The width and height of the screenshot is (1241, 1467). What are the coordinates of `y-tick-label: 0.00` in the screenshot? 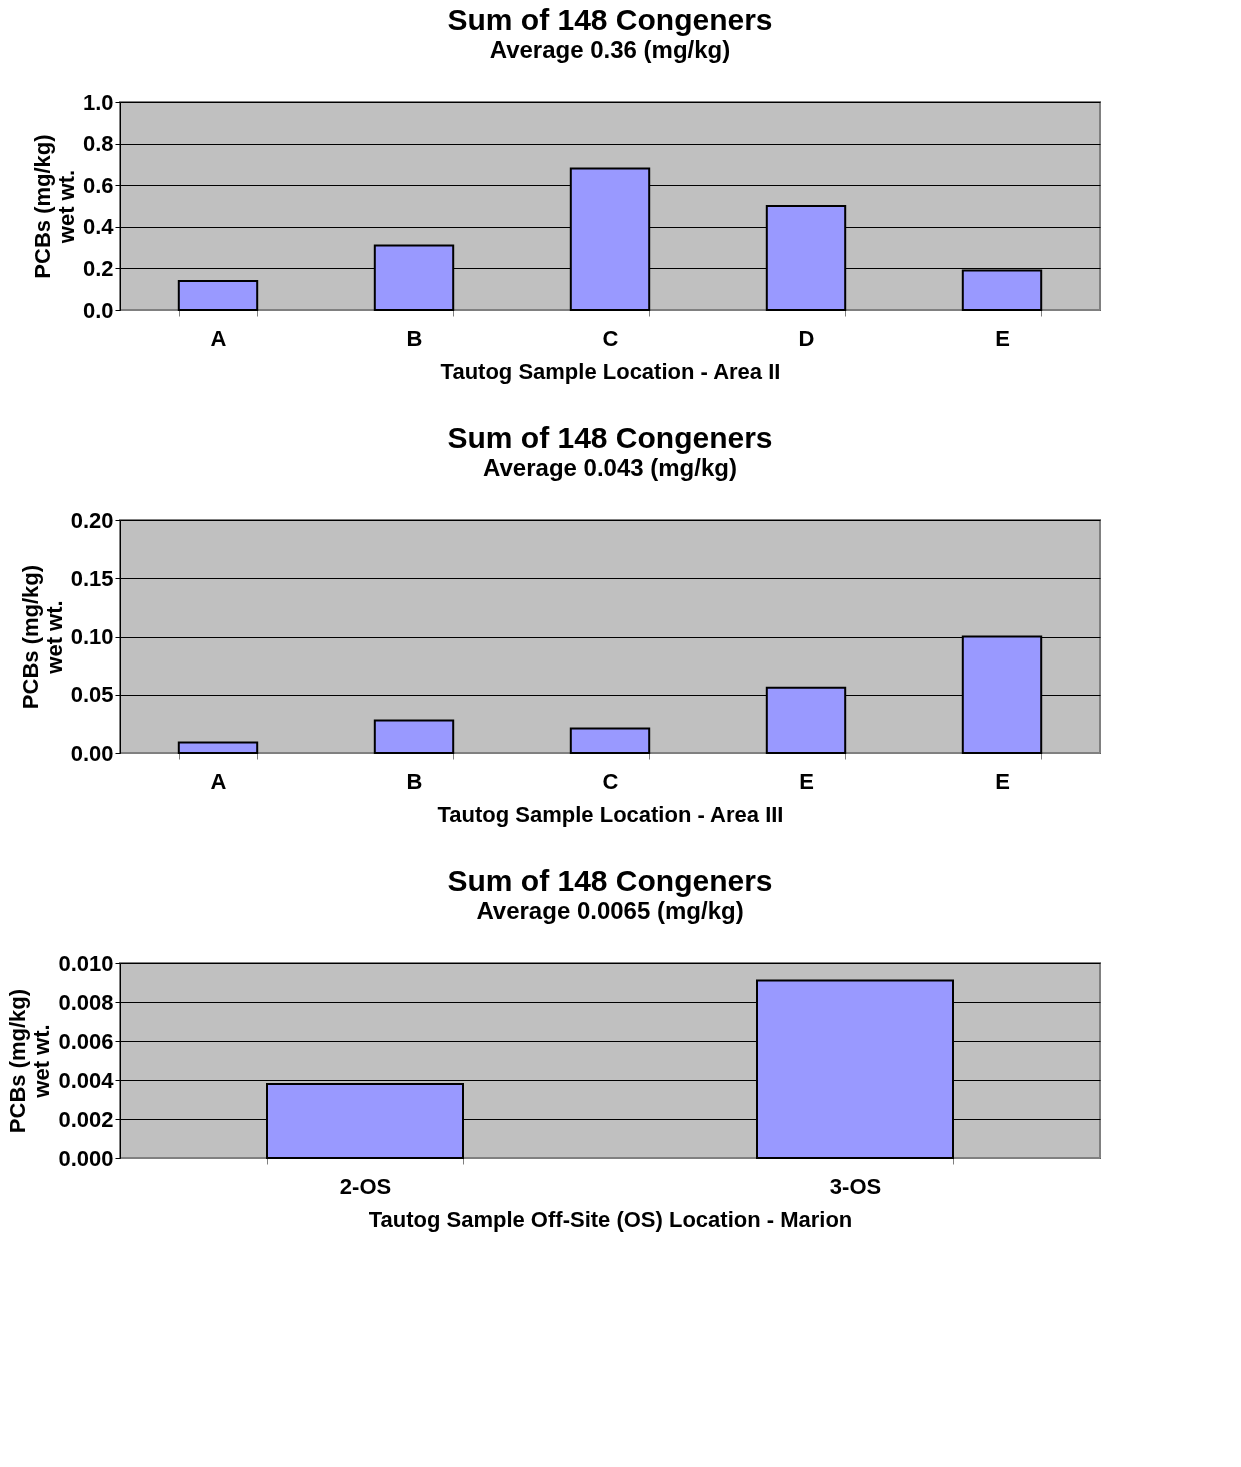 It's located at (92, 753).